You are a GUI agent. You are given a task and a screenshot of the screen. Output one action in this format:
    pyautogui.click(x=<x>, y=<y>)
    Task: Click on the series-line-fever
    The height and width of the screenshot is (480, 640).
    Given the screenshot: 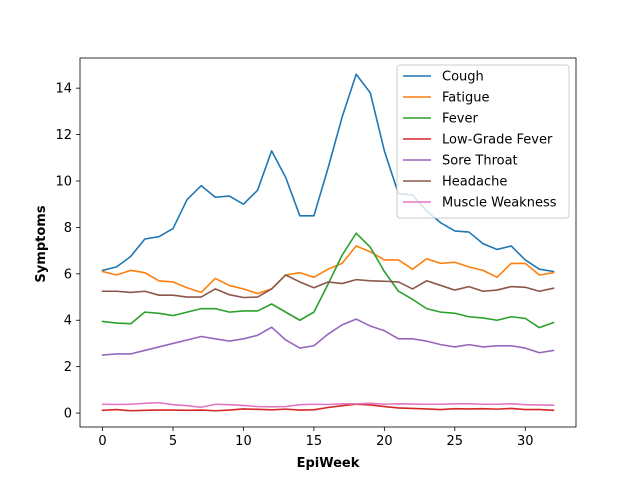 What is the action you would take?
    pyautogui.click(x=328, y=280)
    